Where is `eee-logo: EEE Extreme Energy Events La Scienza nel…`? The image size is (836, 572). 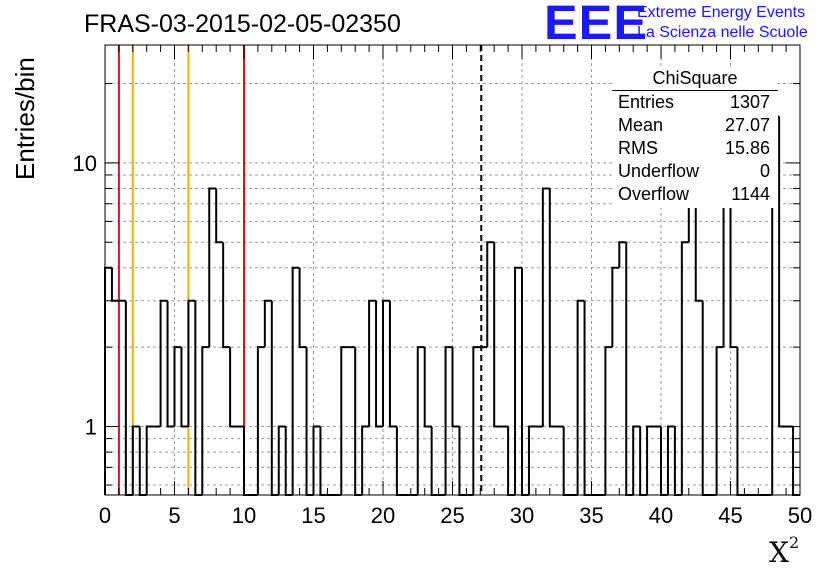 eee-logo: EEE Extreme Energy Events La Scienza nel… is located at coordinates (689, 25).